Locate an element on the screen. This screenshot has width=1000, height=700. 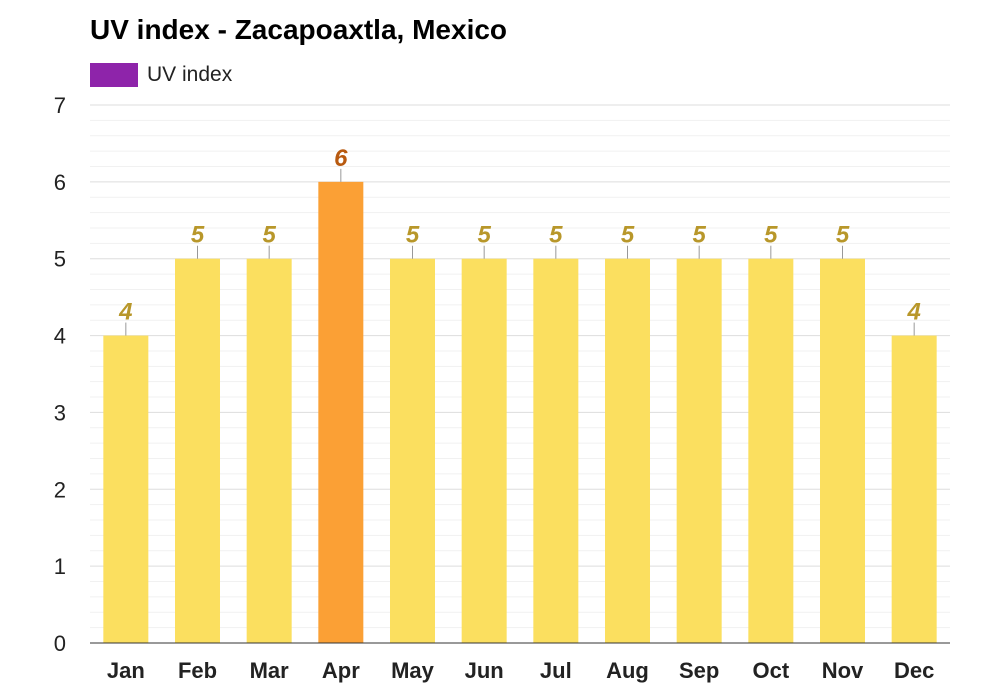
y-tick-label: 4 is located at coordinates (60, 336).